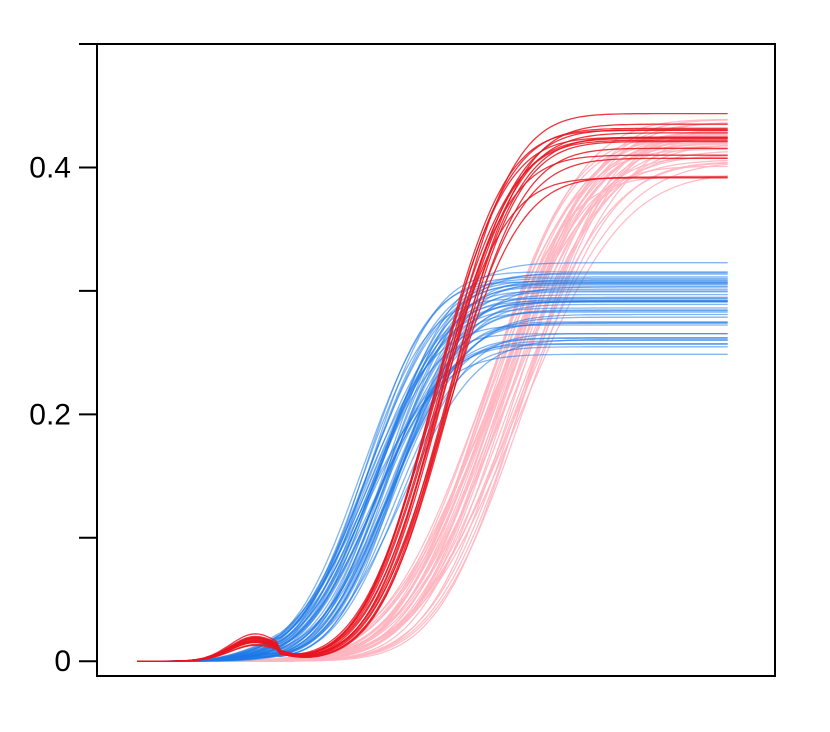 The height and width of the screenshot is (732, 830). I want to click on y-tick-label: 0, so click(62, 661).